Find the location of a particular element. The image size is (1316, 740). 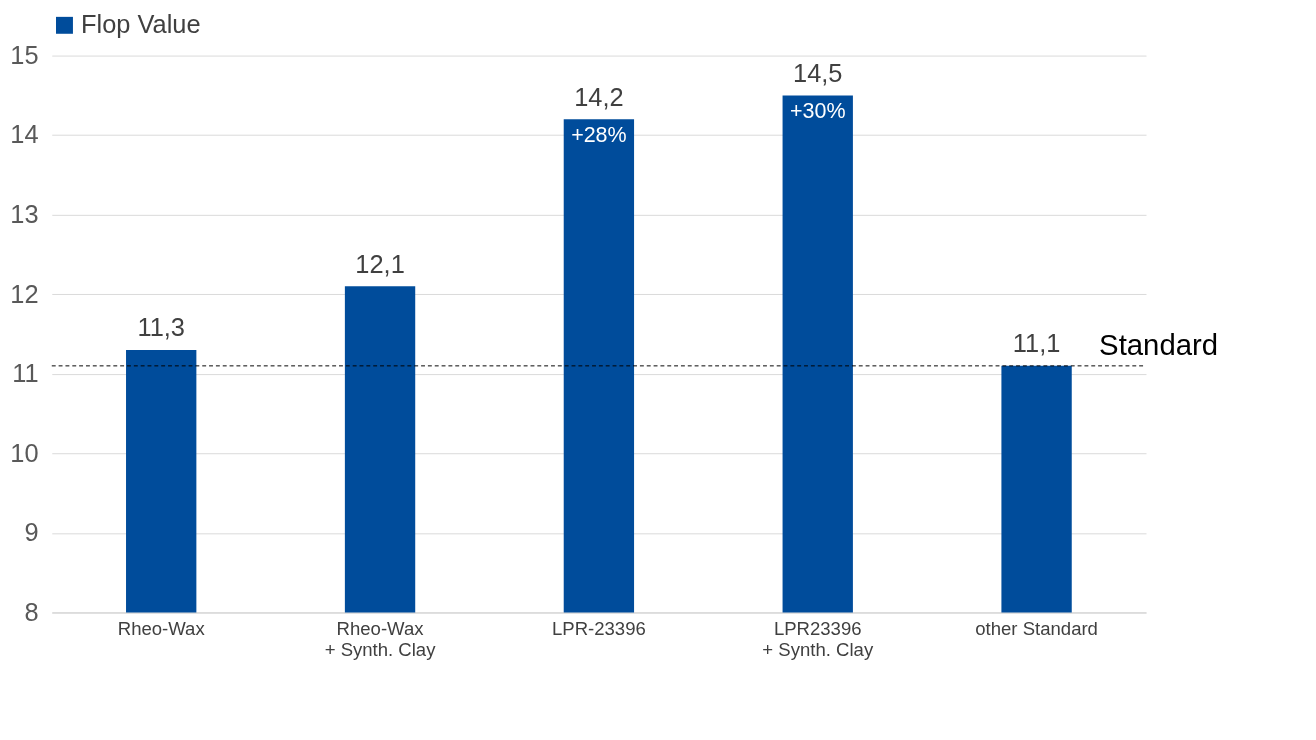

y-tick-label: 13 is located at coordinates (24, 214).